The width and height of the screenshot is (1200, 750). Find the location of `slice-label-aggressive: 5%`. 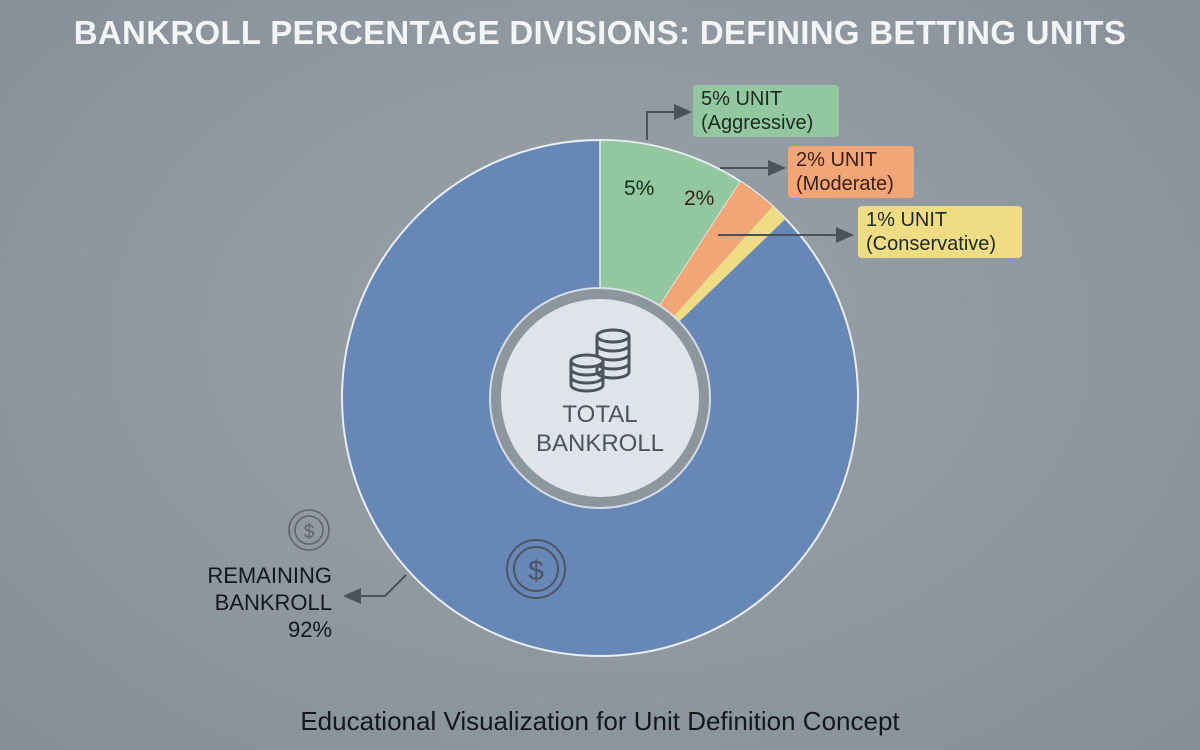

slice-label-aggressive: 5% is located at coordinates (639, 188).